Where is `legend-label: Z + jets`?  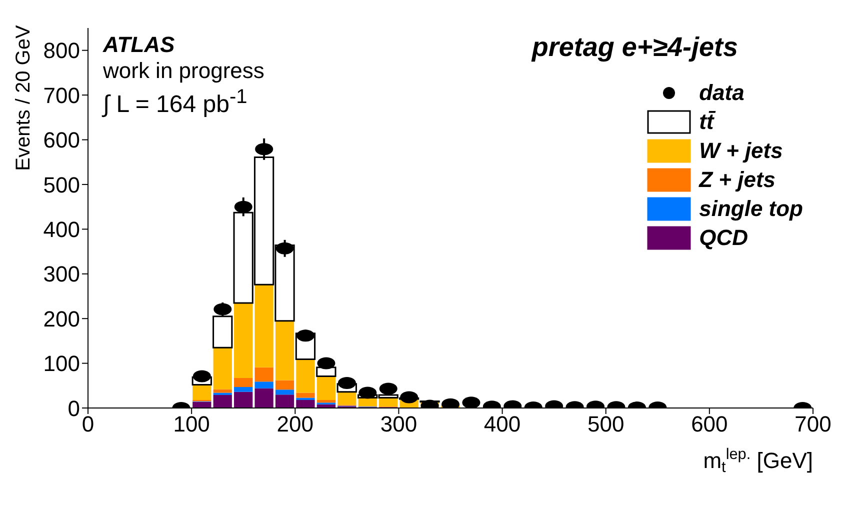 legend-label: Z + jets is located at coordinates (737, 179).